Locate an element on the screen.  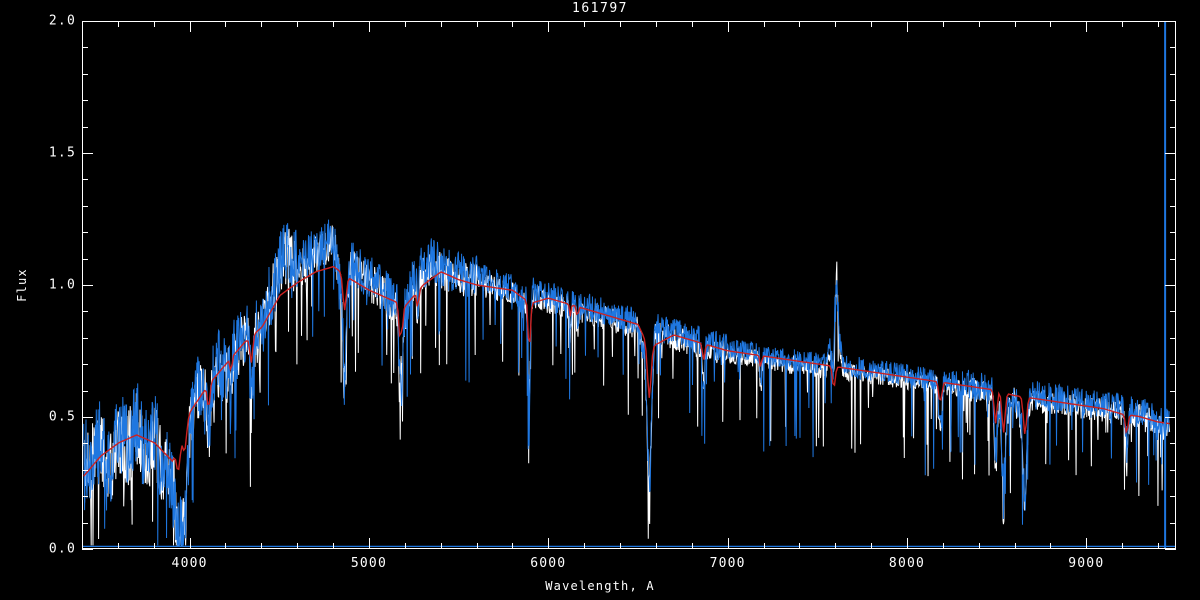
x-tick-label: 8000 is located at coordinates (907, 563).